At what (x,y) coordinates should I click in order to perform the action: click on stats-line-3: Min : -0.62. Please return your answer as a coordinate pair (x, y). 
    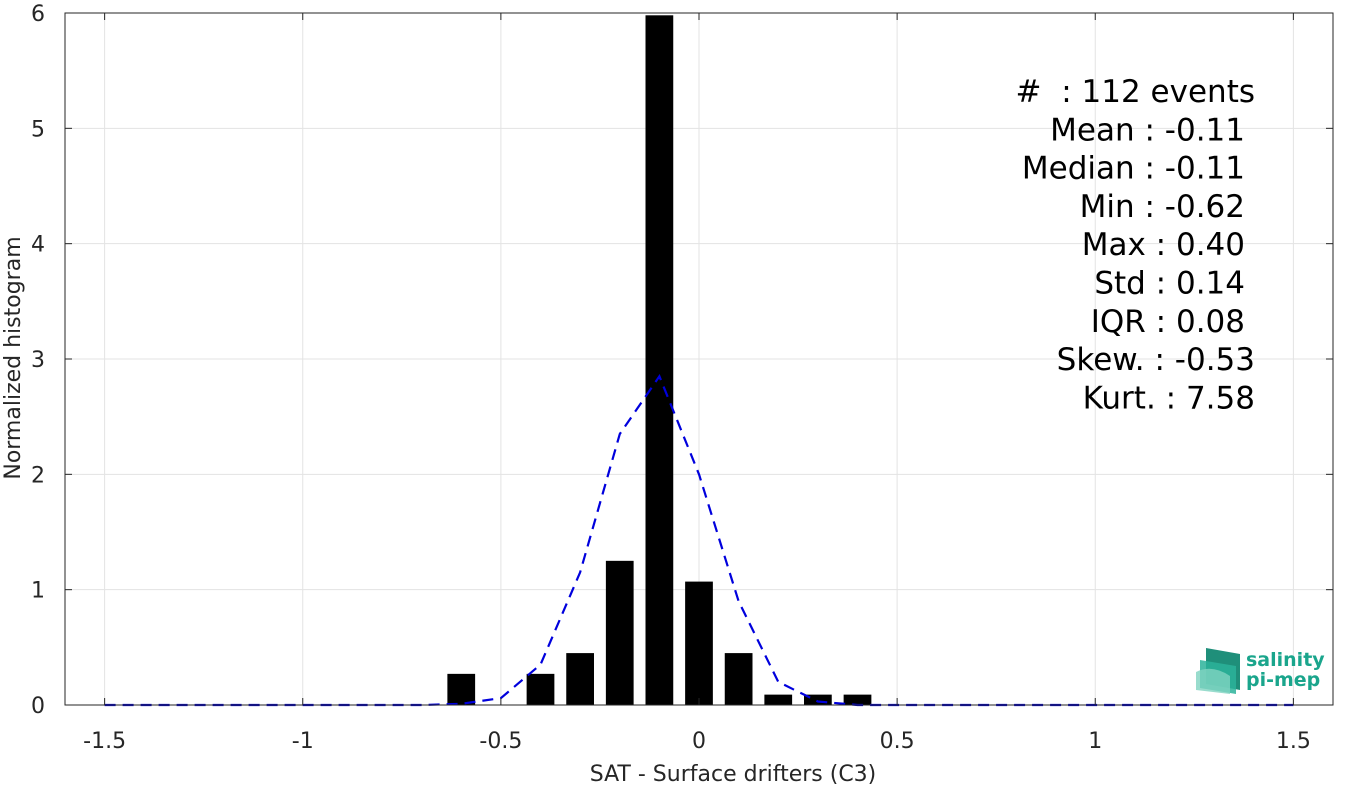
    Looking at the image, I should click on (1162, 207).